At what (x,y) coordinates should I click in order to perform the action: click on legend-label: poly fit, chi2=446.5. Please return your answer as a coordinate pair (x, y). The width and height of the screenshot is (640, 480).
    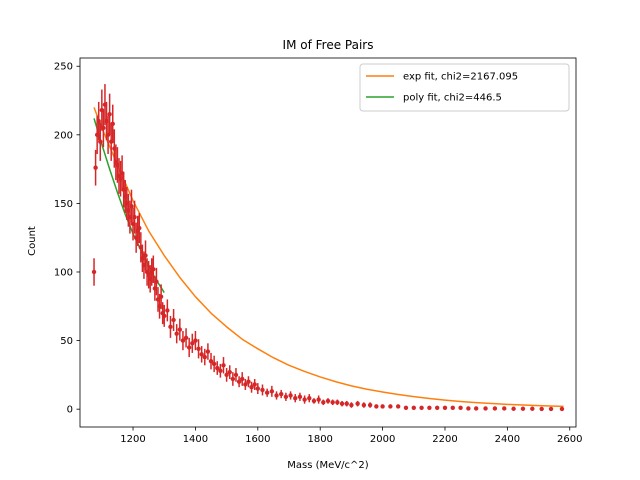
    Looking at the image, I should click on (452, 98).